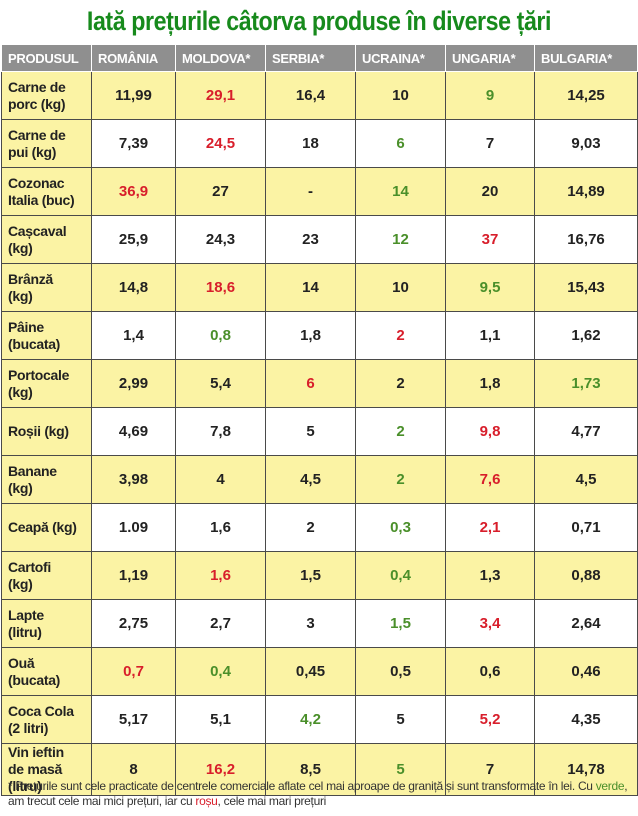 The image size is (638, 816). I want to click on price-cell: 0,4, so click(220, 671).